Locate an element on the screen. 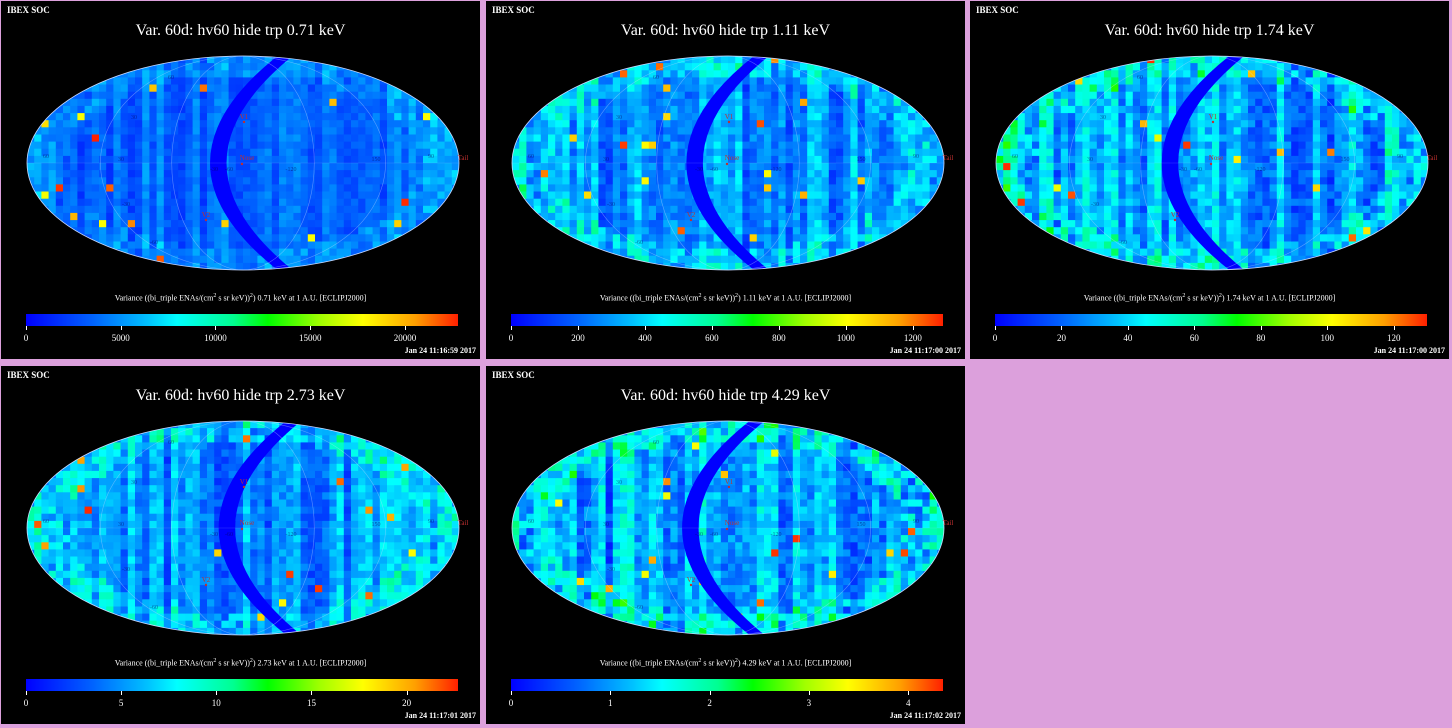  colorbar-ticks: 0 20 40 60 80 100 120 is located at coordinates (1210, 336).